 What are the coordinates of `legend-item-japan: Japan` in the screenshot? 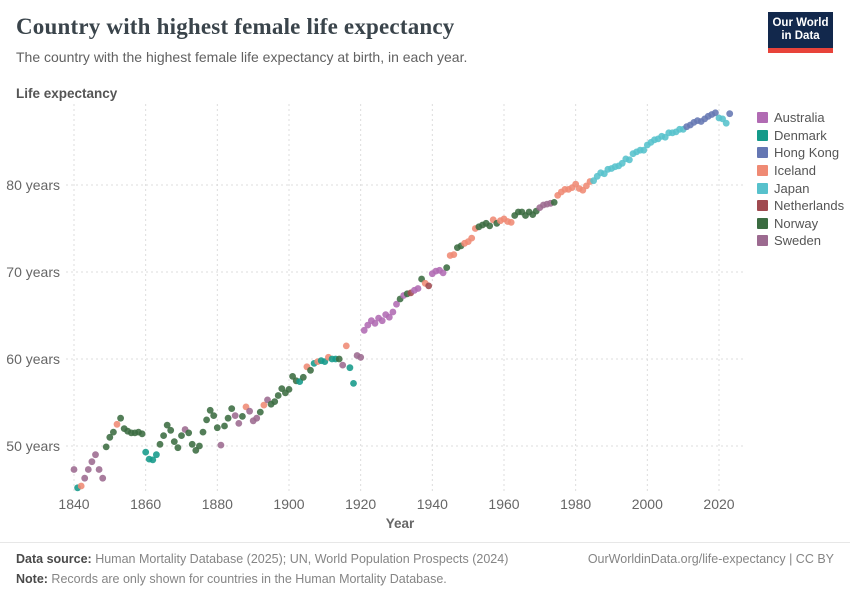 It's located at (800, 188).